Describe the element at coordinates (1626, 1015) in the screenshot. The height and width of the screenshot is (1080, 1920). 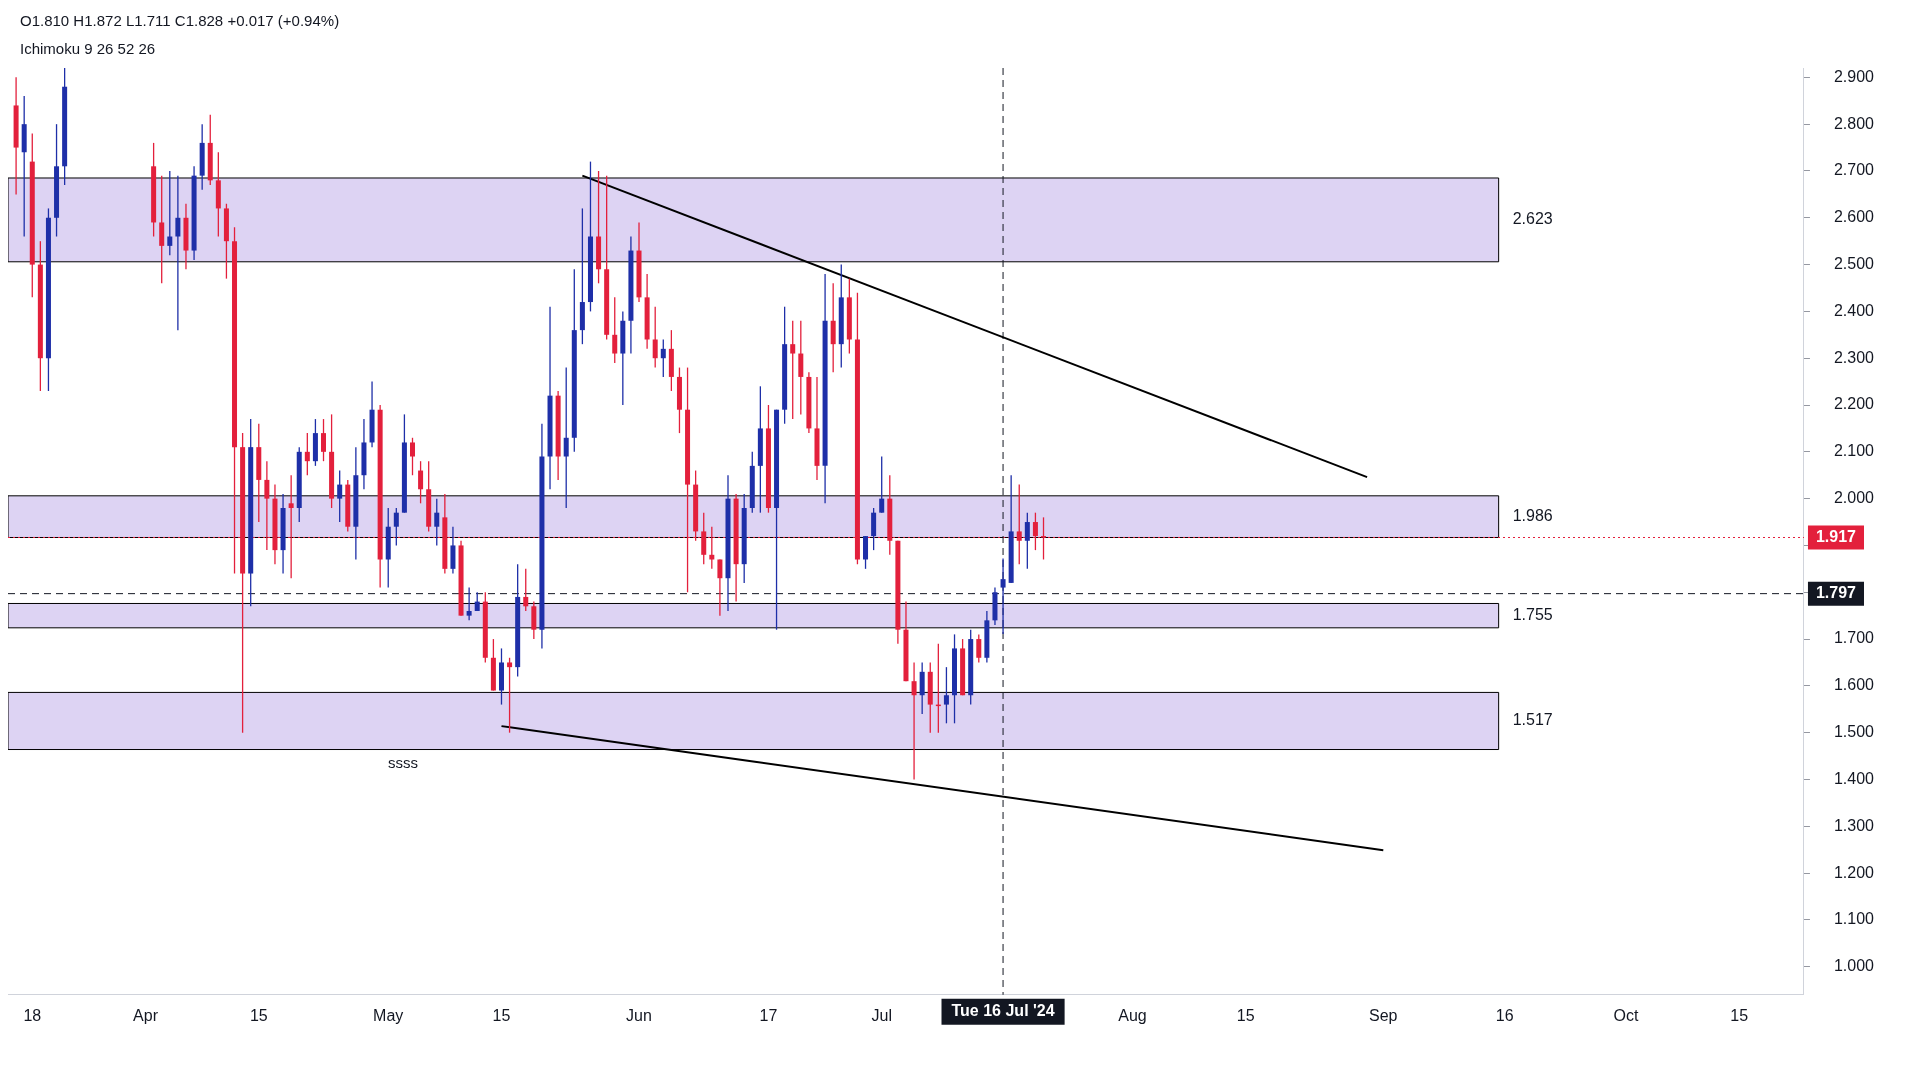
I see `x-tick-label: Oct` at that location.